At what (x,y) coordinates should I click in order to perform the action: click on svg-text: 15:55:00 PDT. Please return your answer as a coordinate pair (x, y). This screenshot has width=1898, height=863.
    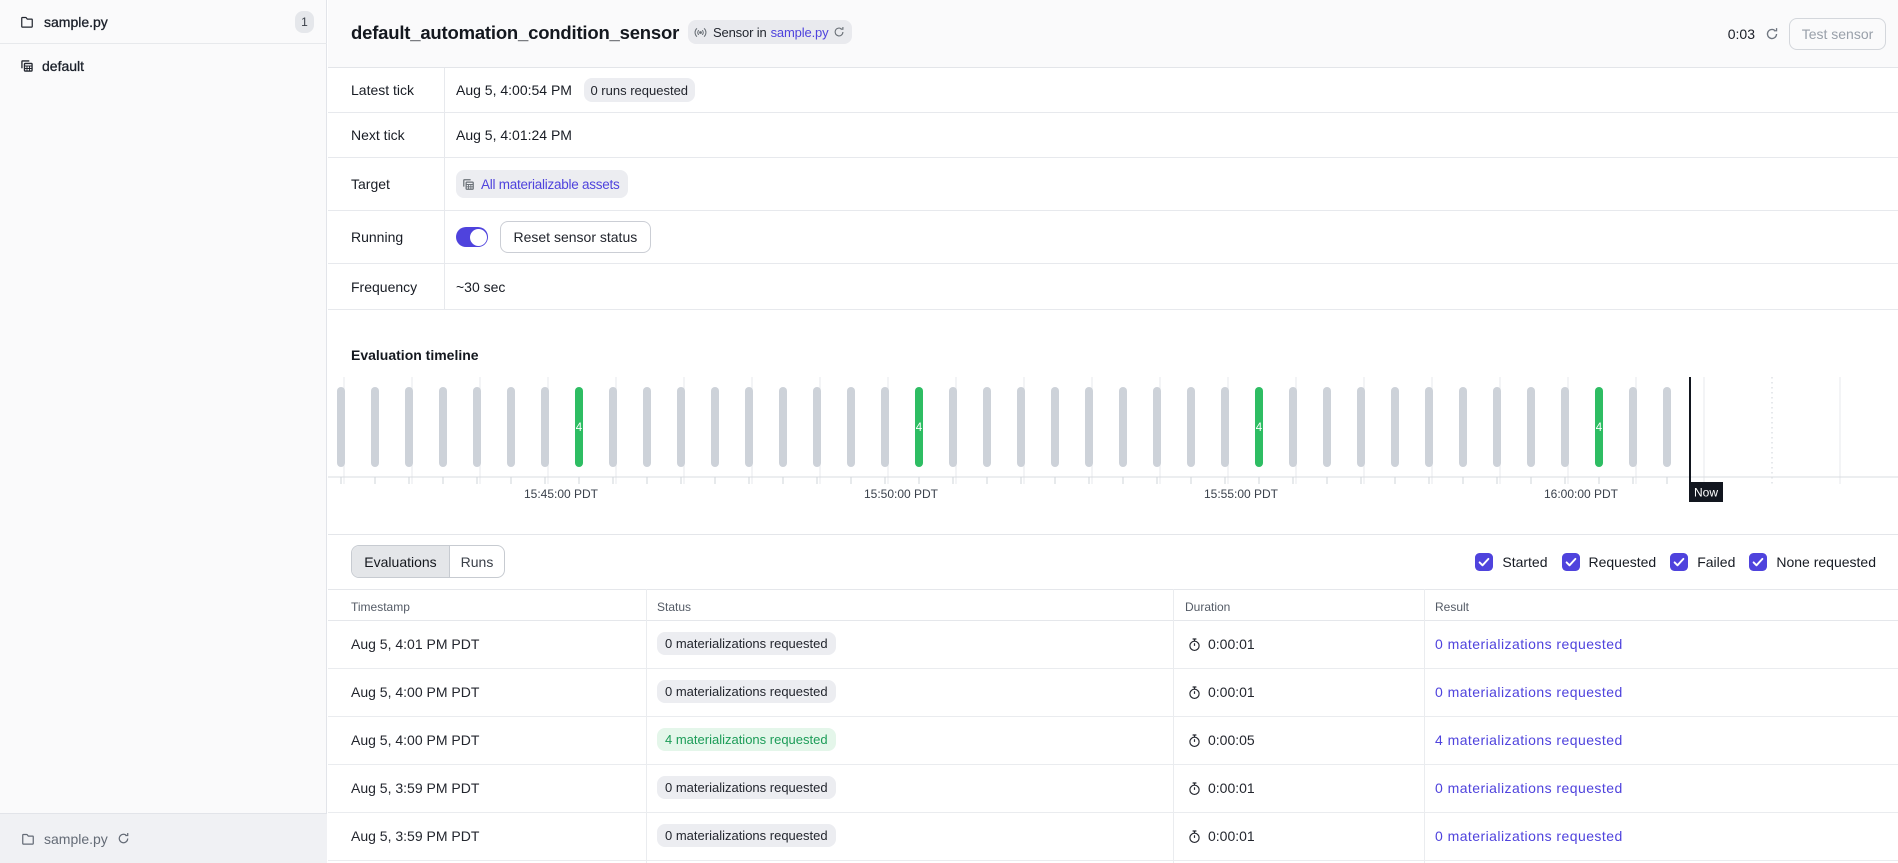
    Looking at the image, I should click on (1241, 494).